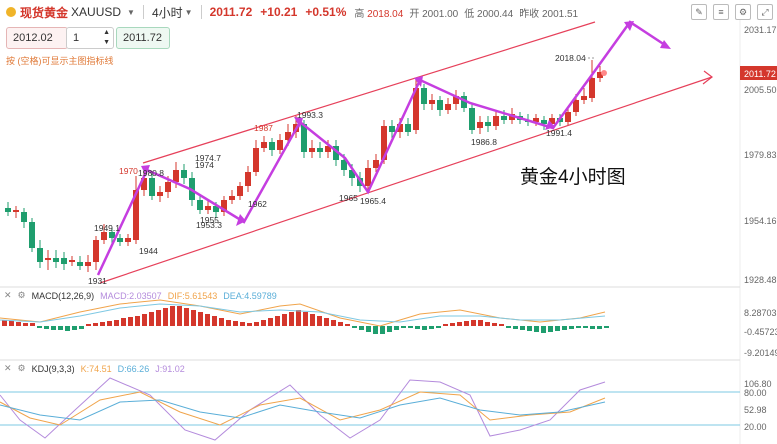  I want to click on dif-value: DIF:5.61543, so click(192, 295).